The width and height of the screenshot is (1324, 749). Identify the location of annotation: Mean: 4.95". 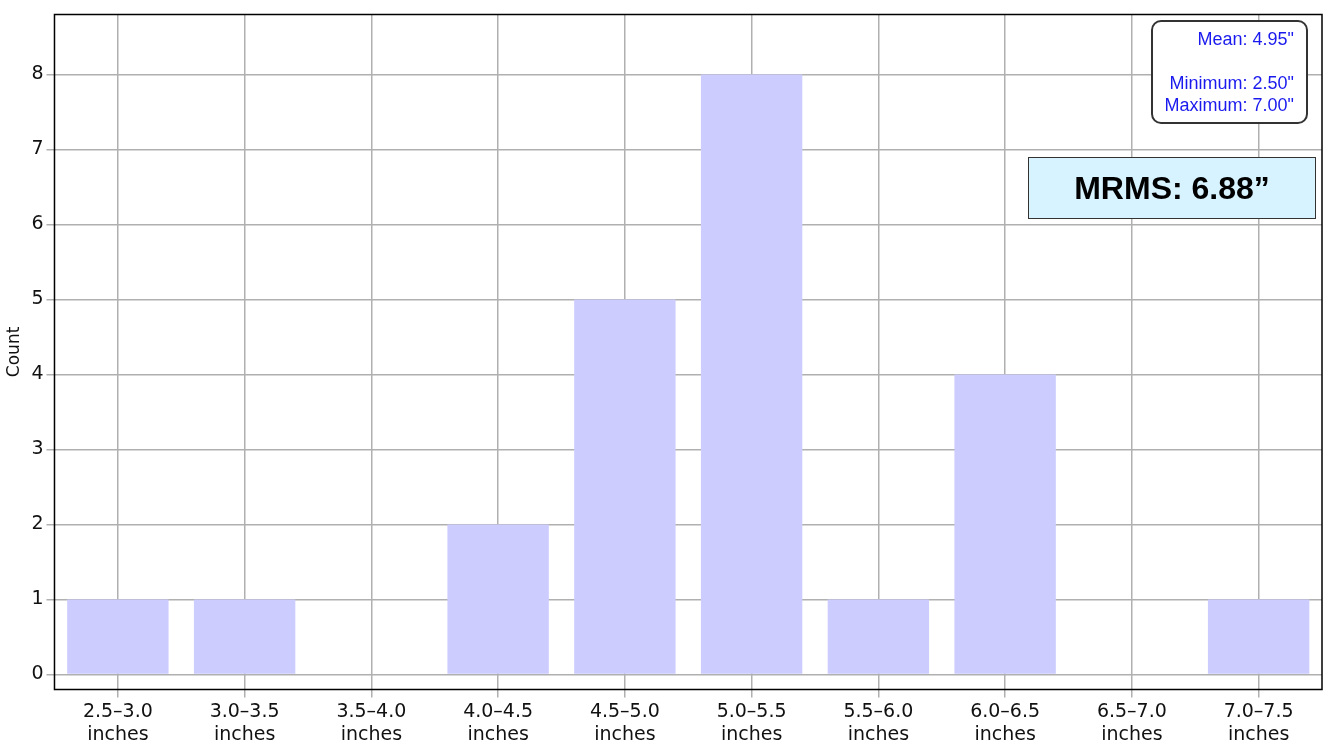
(1245, 39).